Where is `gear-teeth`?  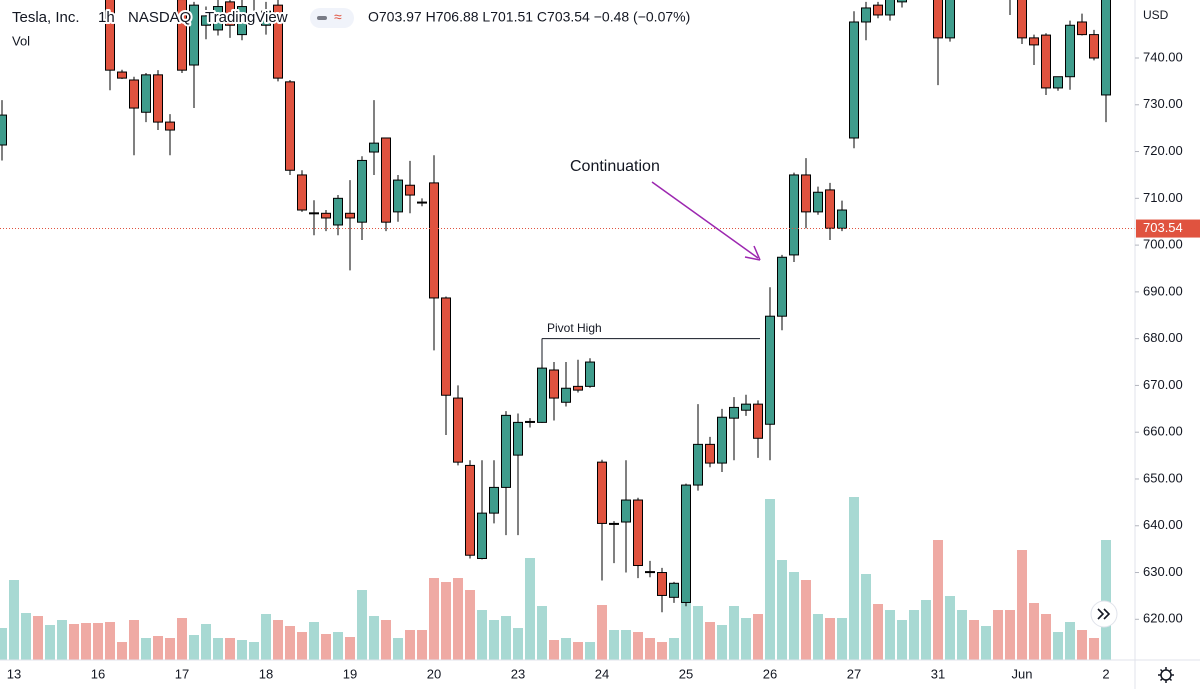 gear-teeth is located at coordinates (1166, 675).